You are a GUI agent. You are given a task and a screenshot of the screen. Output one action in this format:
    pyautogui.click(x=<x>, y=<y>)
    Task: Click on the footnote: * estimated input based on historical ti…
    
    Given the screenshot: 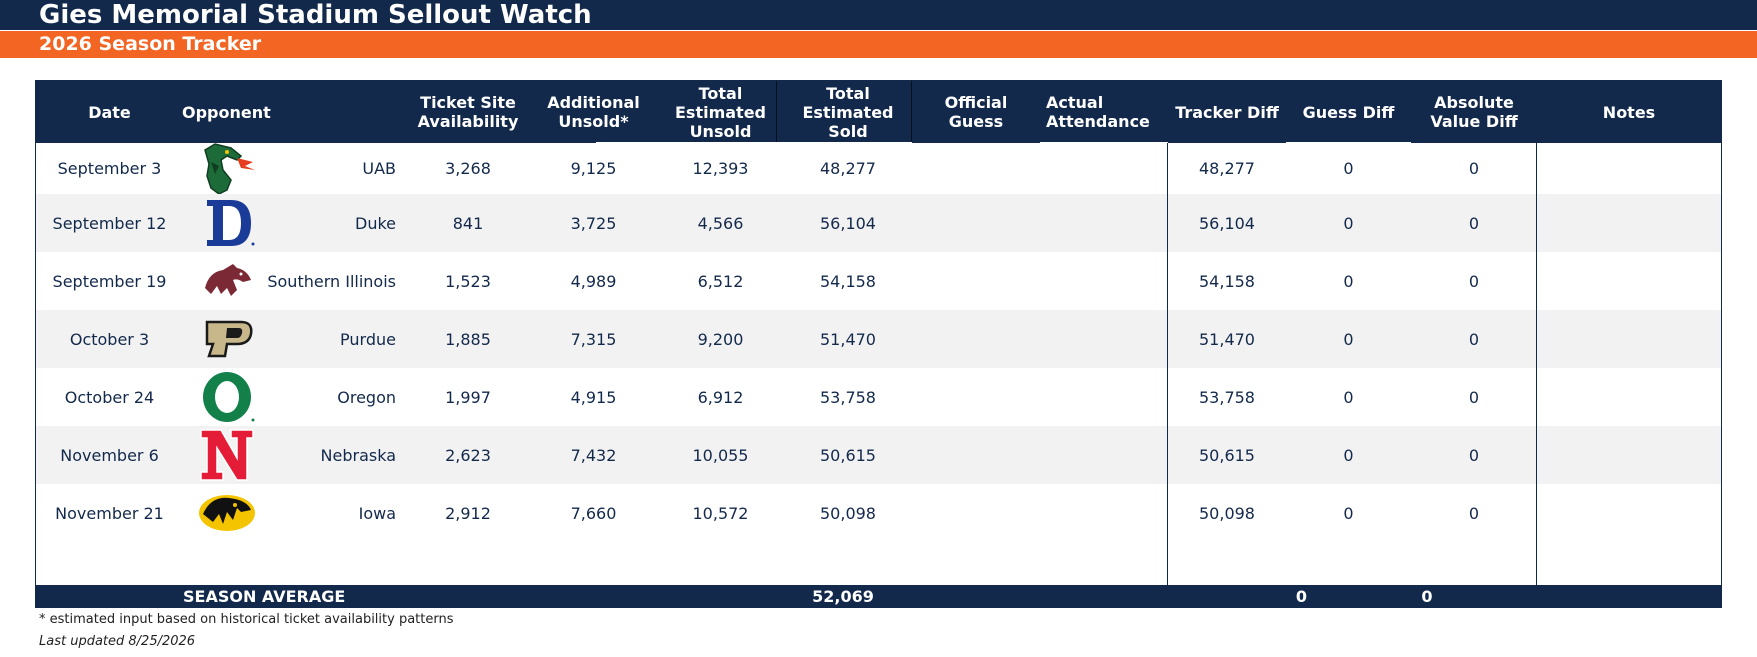 What is the action you would take?
    pyautogui.click(x=246, y=619)
    